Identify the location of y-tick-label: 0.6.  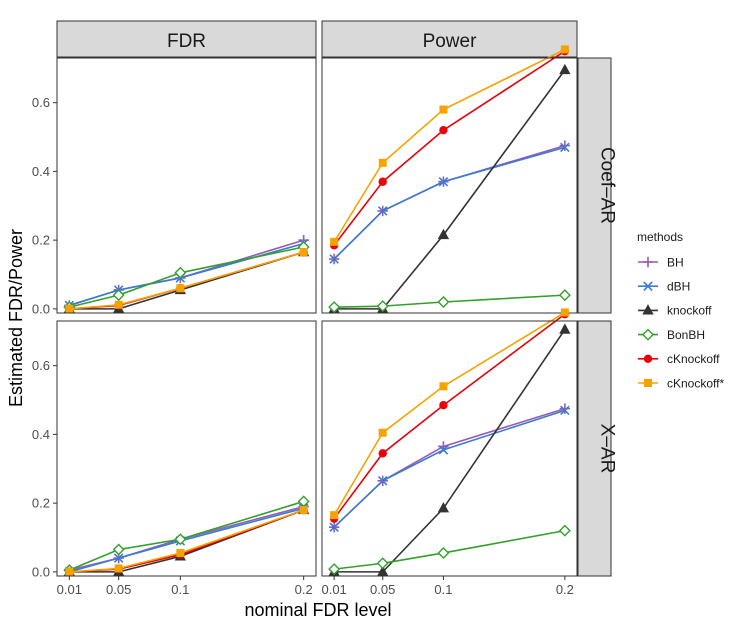
(41, 365).